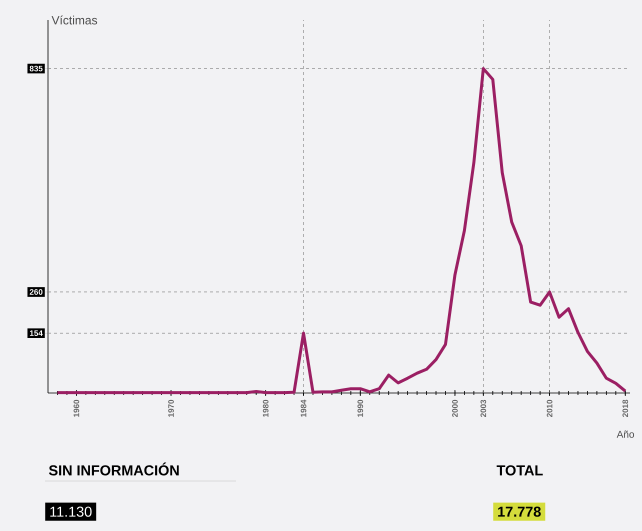 This screenshot has height=531, width=642. What do you see at coordinates (171, 408) in the screenshot?
I see `x-tick-label: 1970` at bounding box center [171, 408].